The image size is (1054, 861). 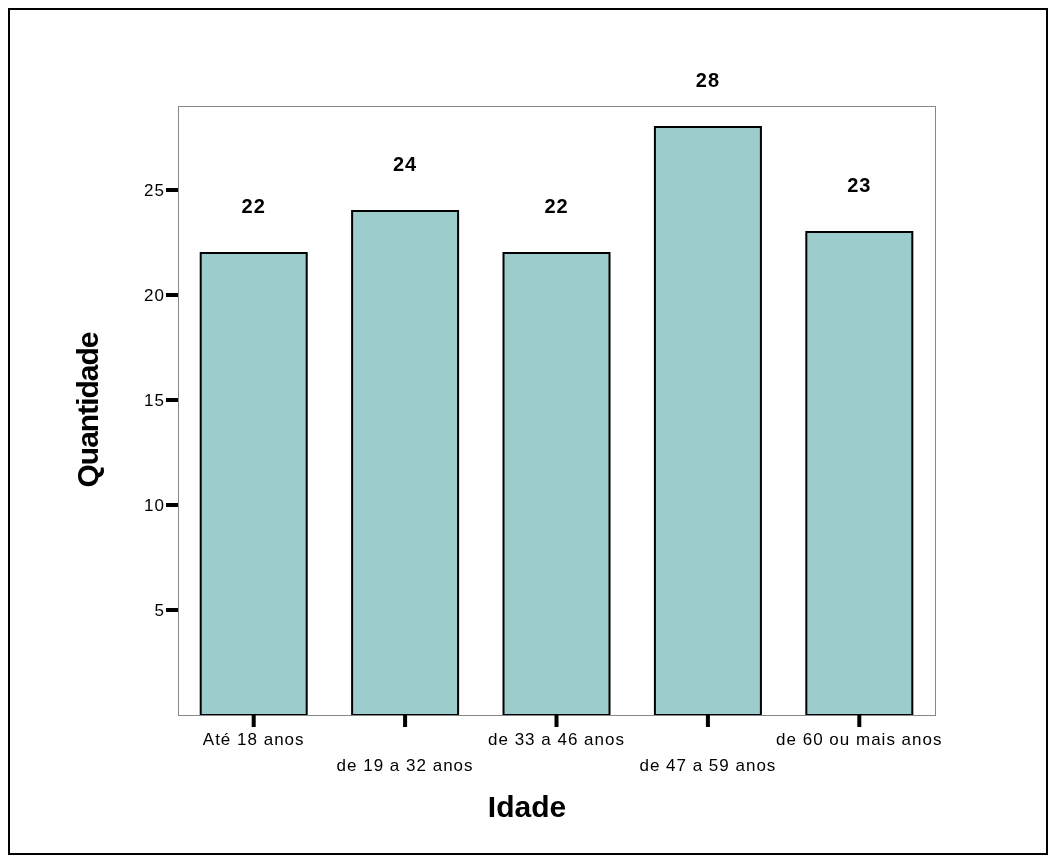 What do you see at coordinates (154, 295) in the screenshot?
I see `y-tick-label: 20` at bounding box center [154, 295].